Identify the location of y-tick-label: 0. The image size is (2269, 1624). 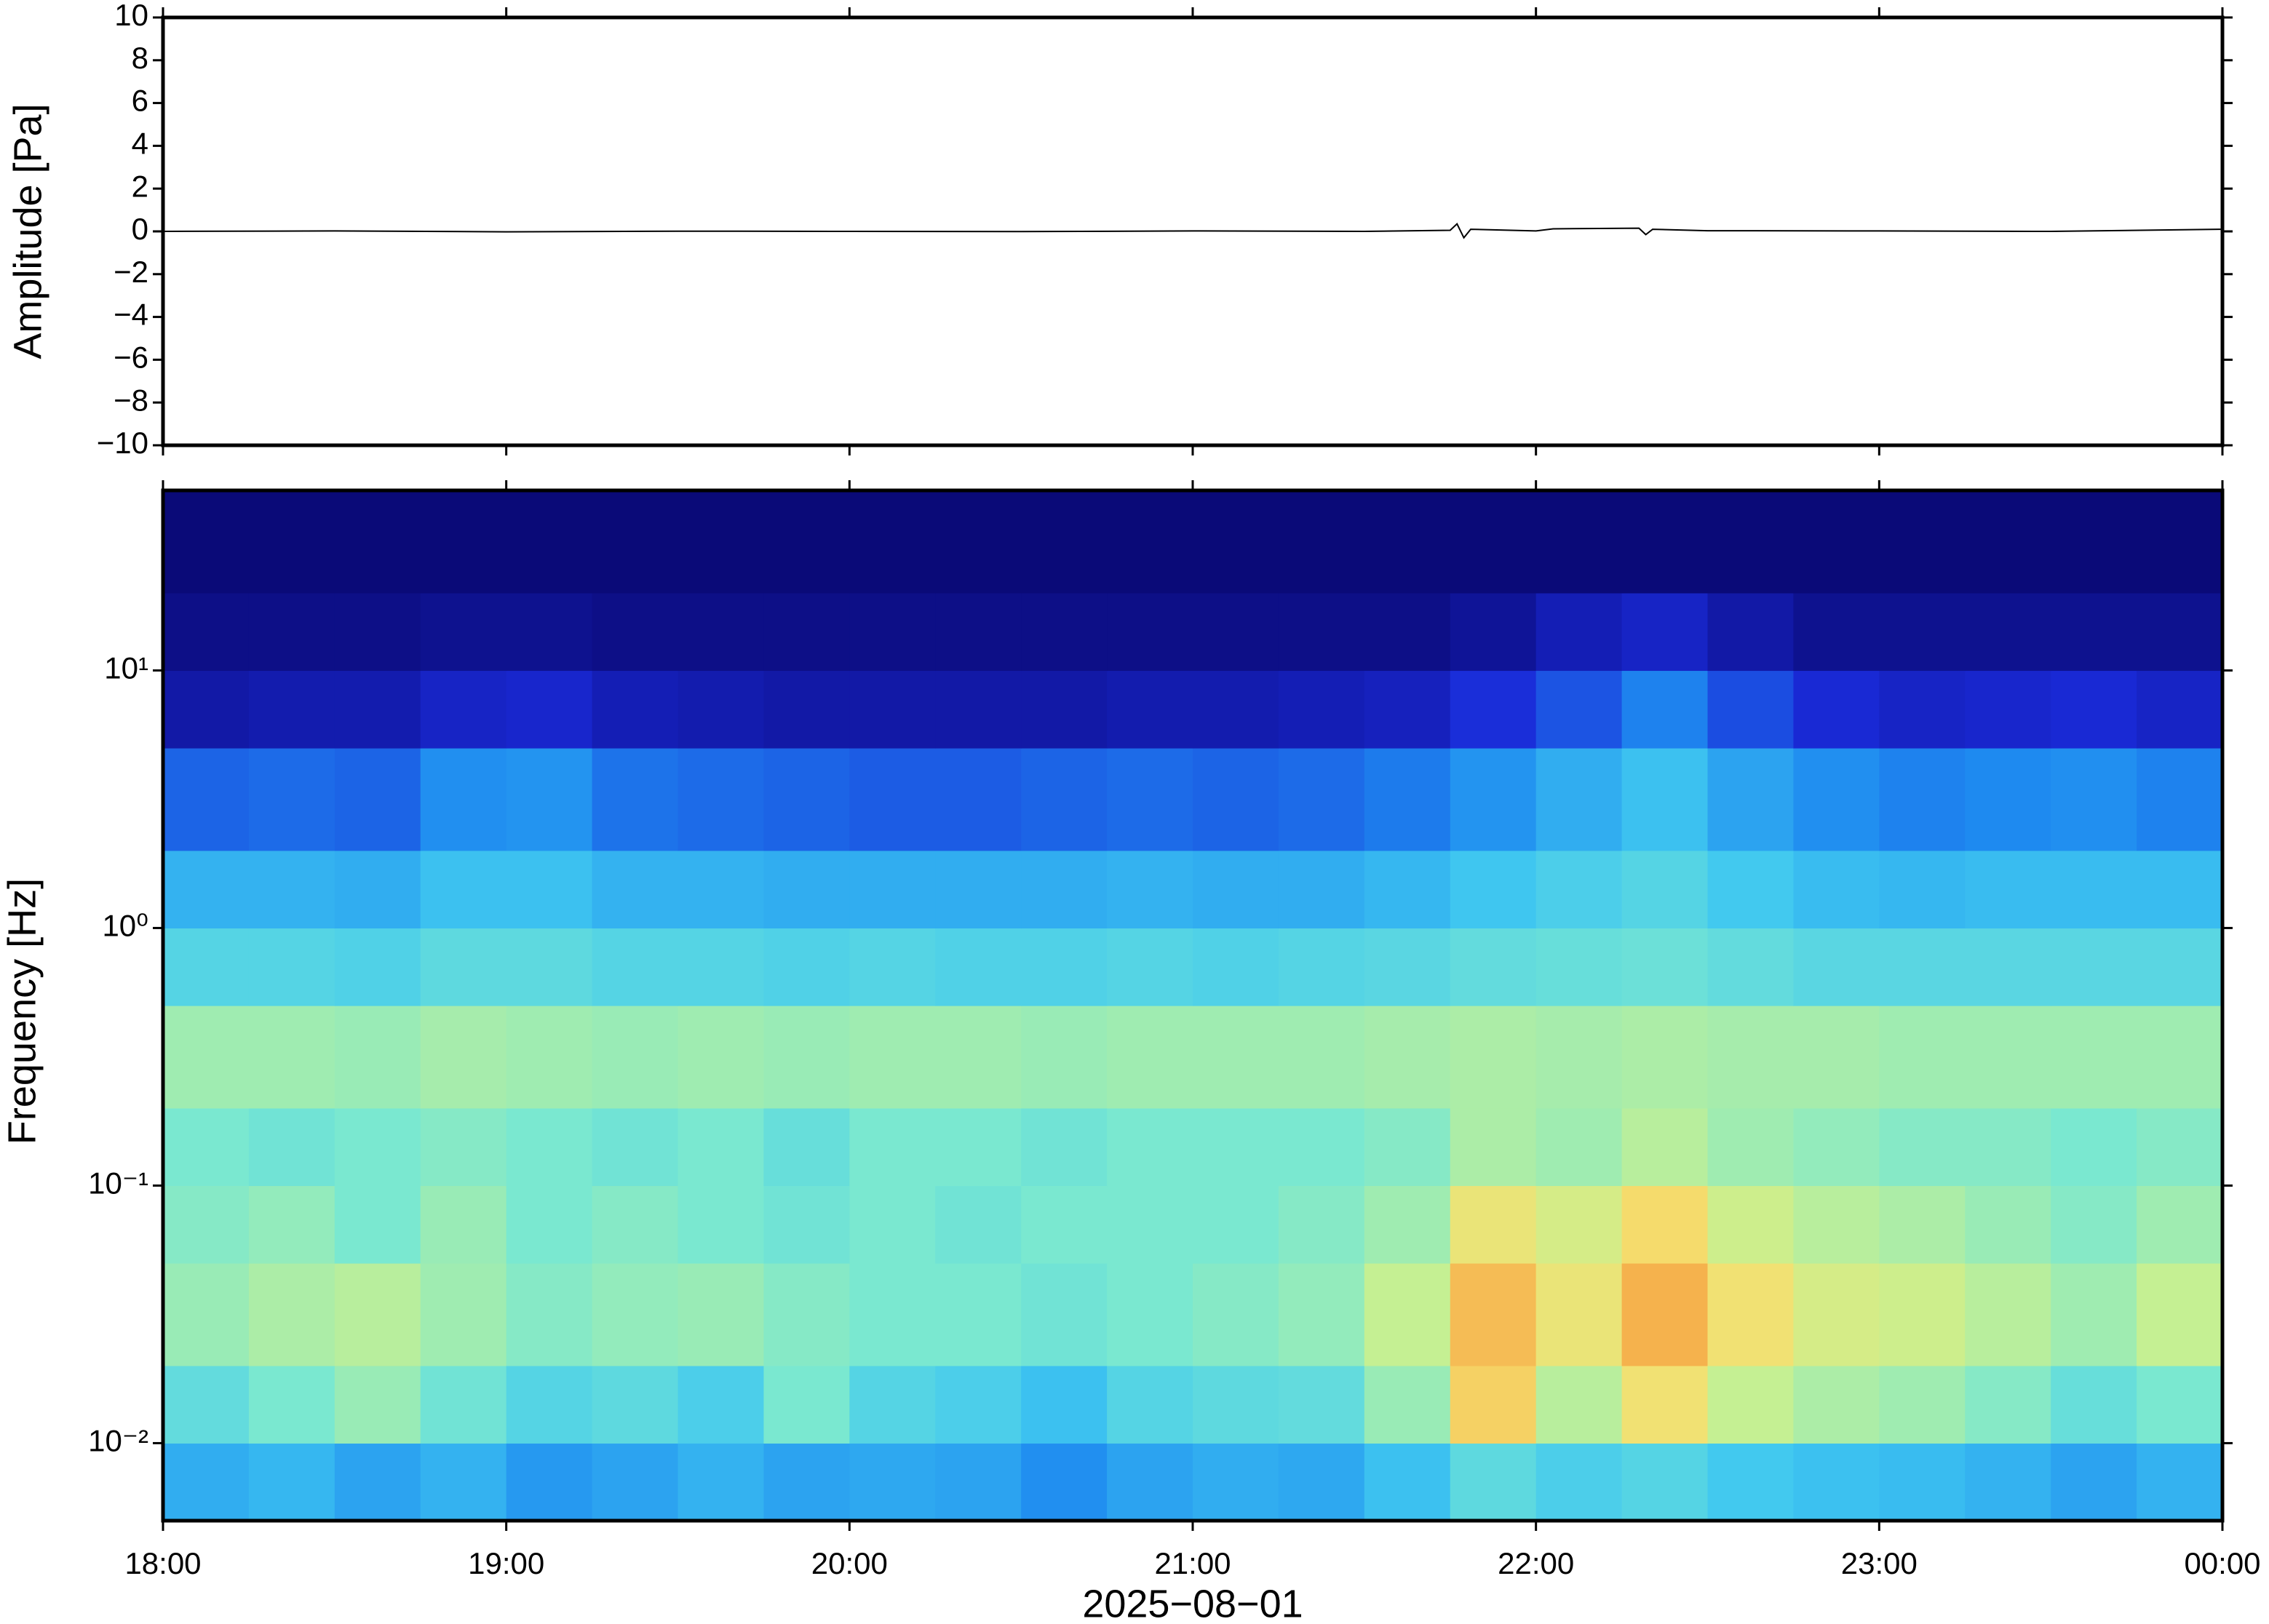
(140, 229).